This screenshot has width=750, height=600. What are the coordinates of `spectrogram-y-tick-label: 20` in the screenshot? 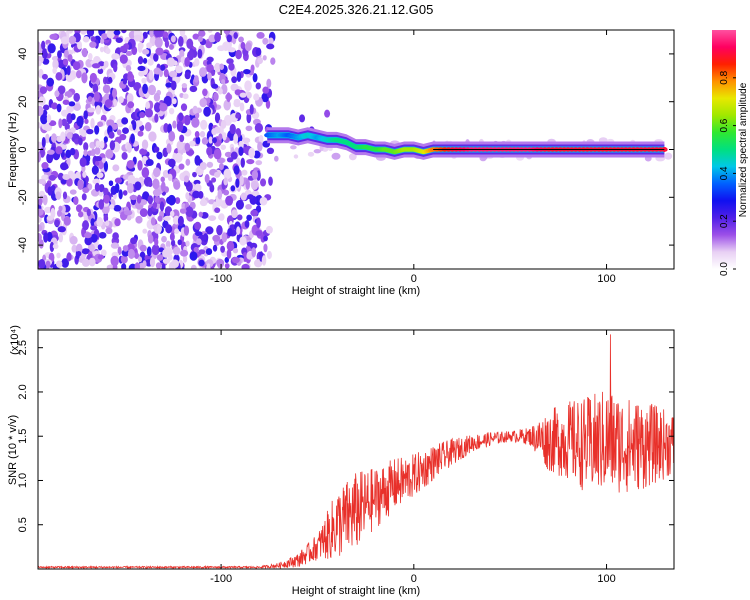 It's located at (23, 102).